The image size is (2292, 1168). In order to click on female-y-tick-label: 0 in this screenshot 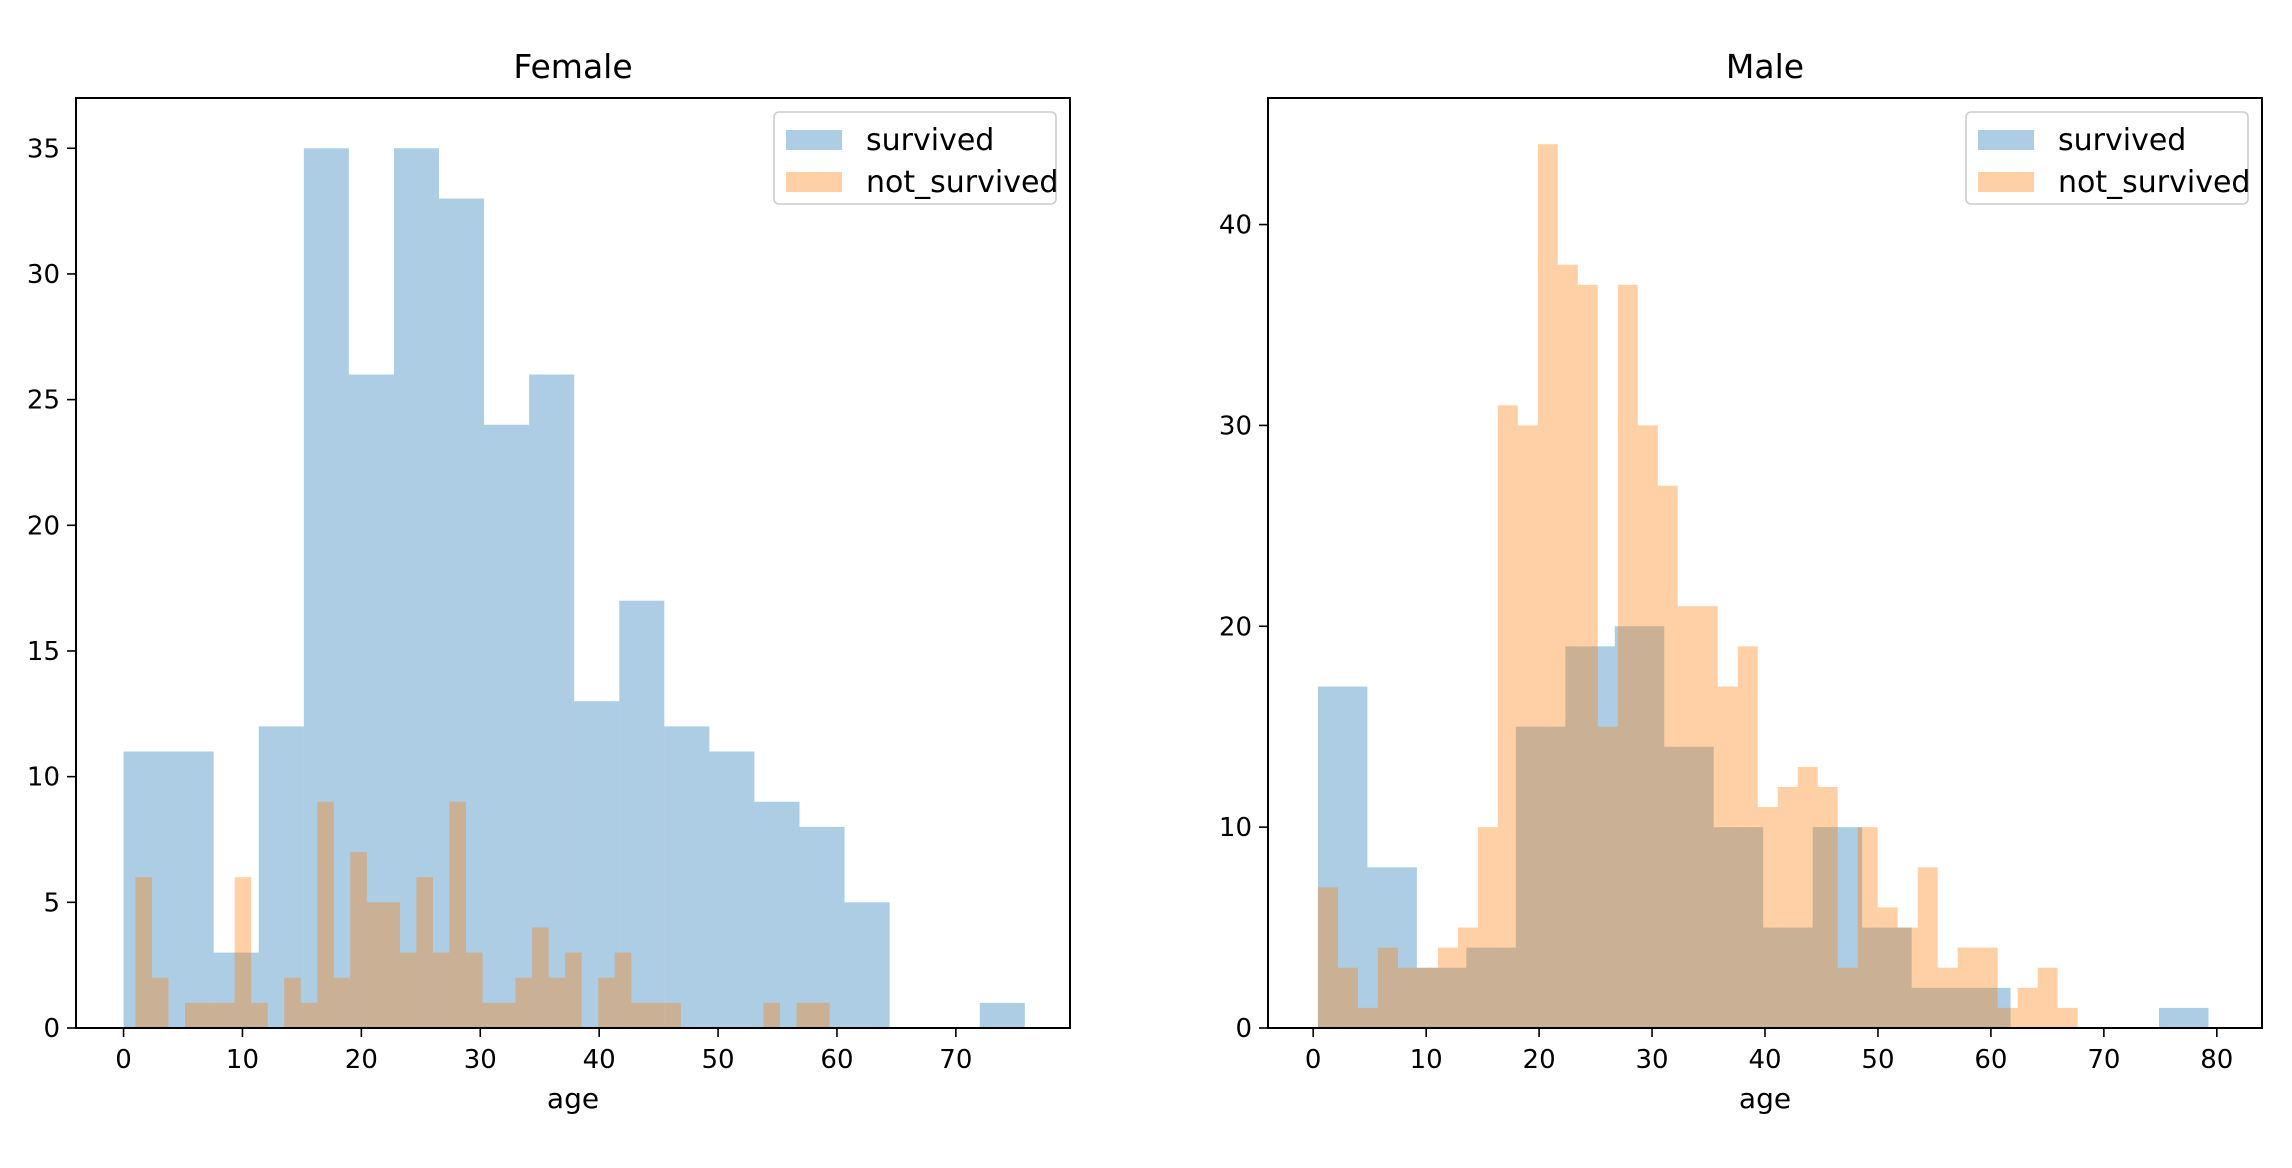, I will do `click(51, 1029)`.